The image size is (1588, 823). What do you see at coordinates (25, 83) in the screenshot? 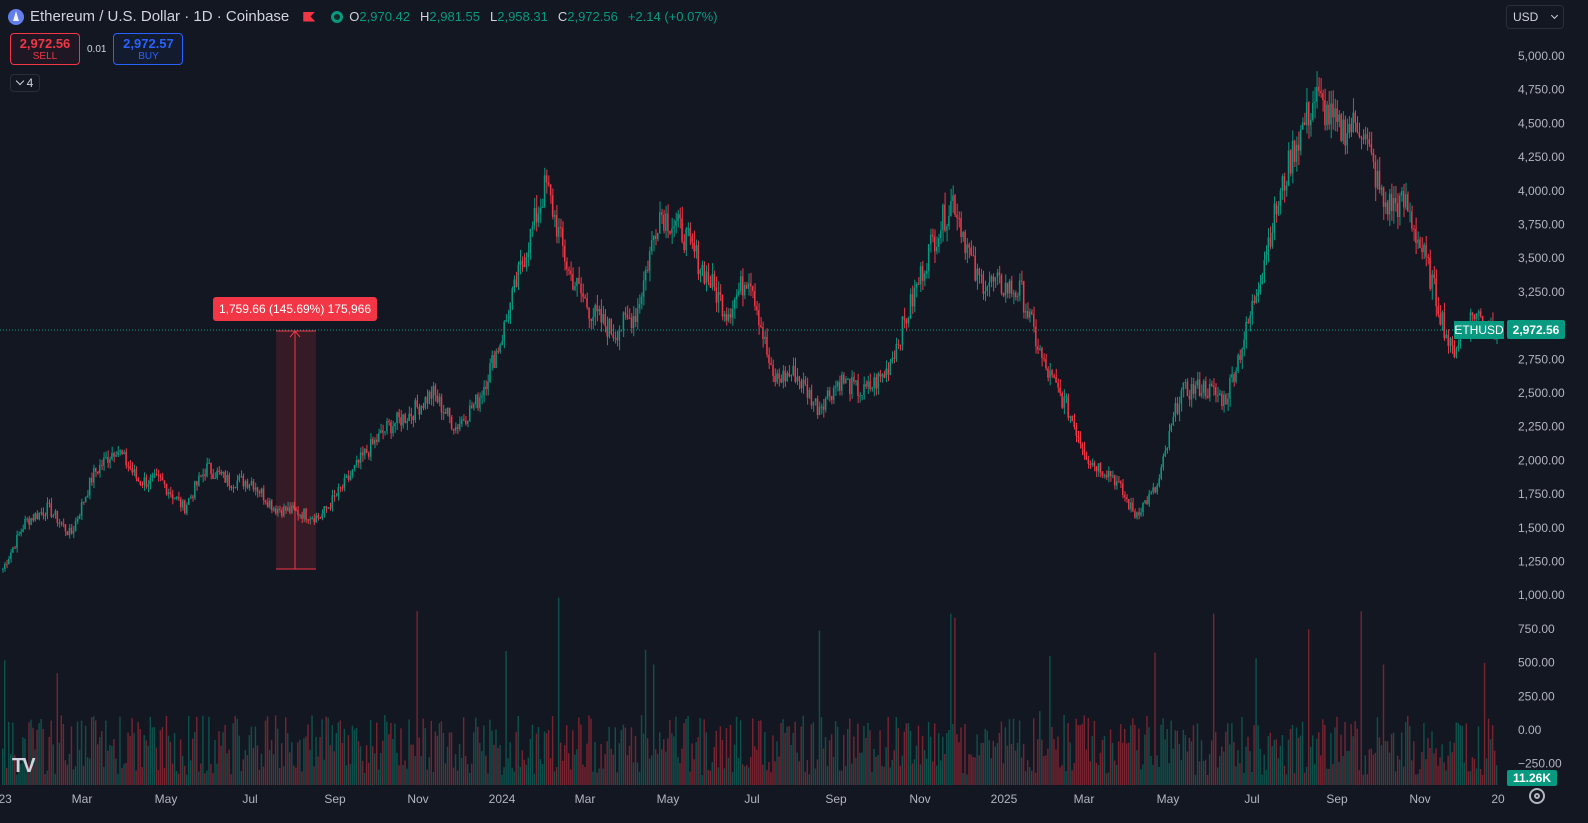
I see `indicators-toggle-button: 4` at bounding box center [25, 83].